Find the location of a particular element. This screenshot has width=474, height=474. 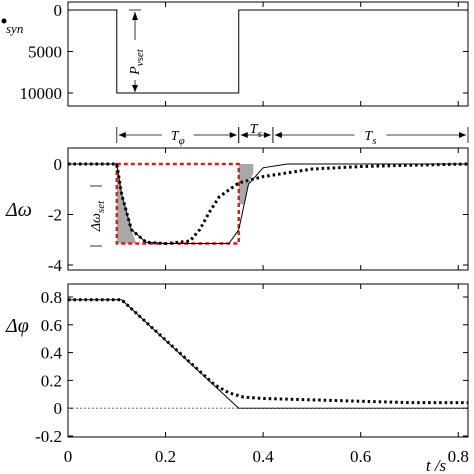

y-tick-label: -0.2 is located at coordinates (48, 436).